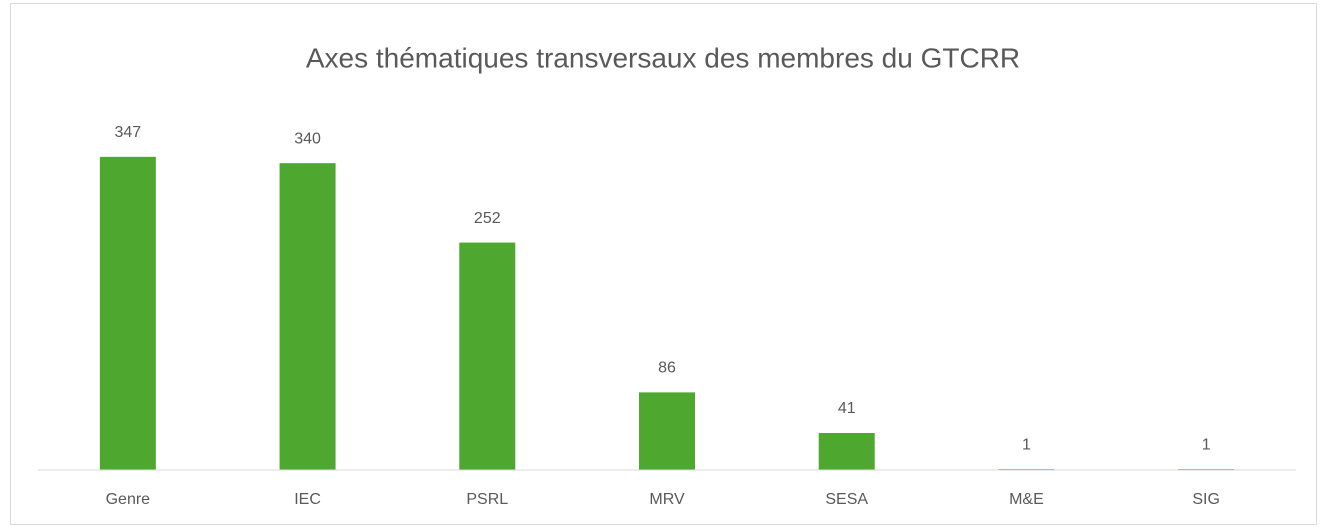 Image resolution: width=1327 pixels, height=527 pixels. I want to click on x-tick-label: MRV, so click(667, 499).